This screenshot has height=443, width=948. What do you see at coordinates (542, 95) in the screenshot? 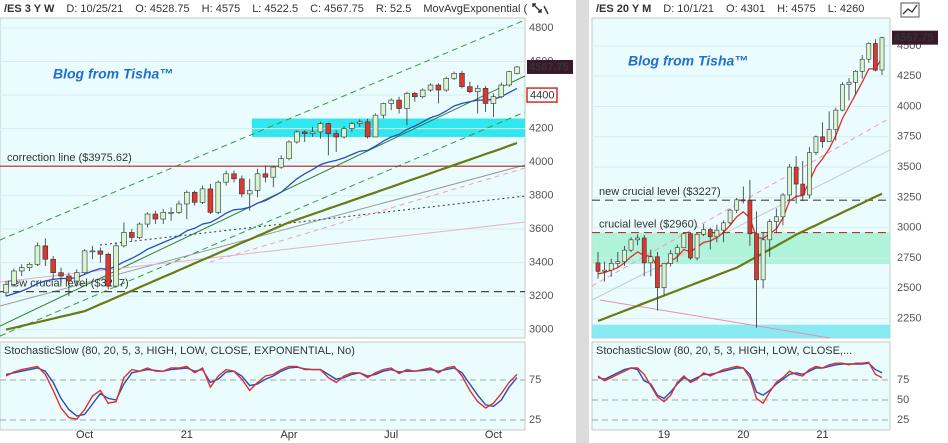
I see `marker-price-label: 4400` at bounding box center [542, 95].